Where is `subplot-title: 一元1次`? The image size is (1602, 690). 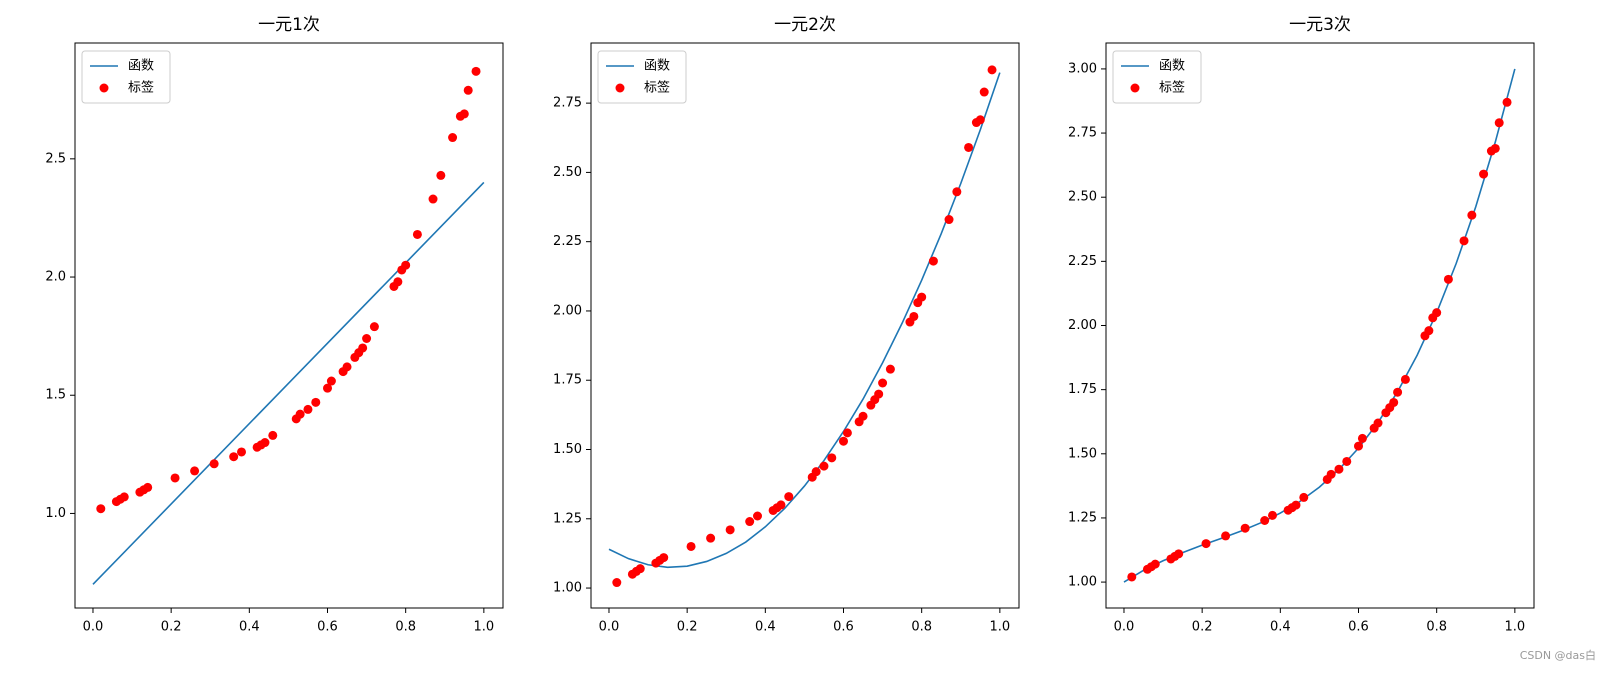
subplot-title: 一元1次 is located at coordinates (289, 25).